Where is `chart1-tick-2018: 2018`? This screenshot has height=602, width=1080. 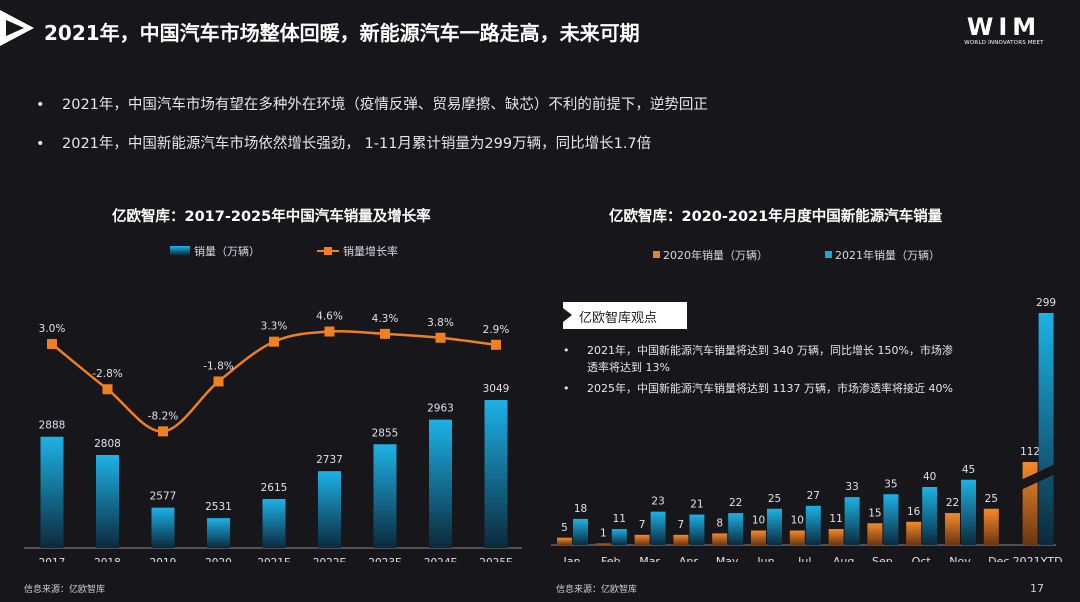
chart1-tick-2018: 2018 is located at coordinates (107, 559).